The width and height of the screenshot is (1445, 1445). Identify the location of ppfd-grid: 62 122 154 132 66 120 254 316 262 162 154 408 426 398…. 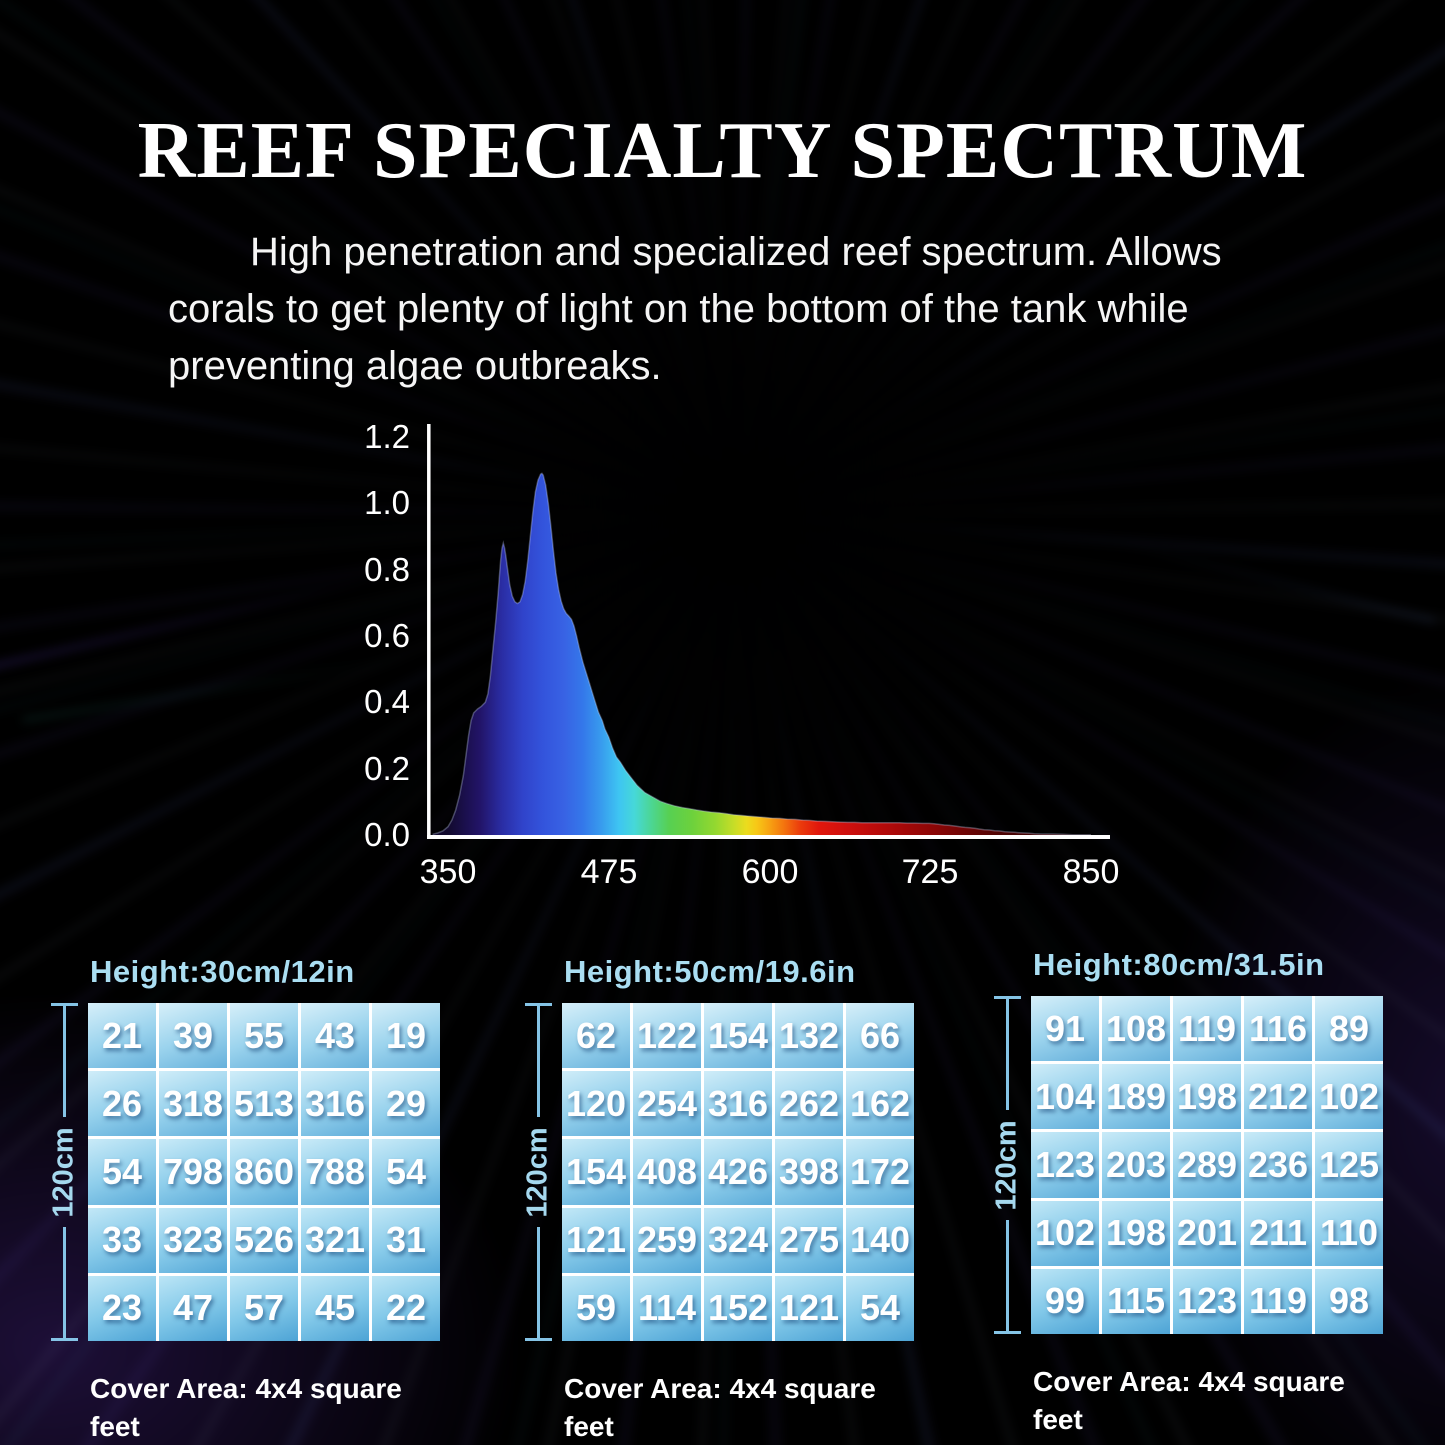
(738, 1172).